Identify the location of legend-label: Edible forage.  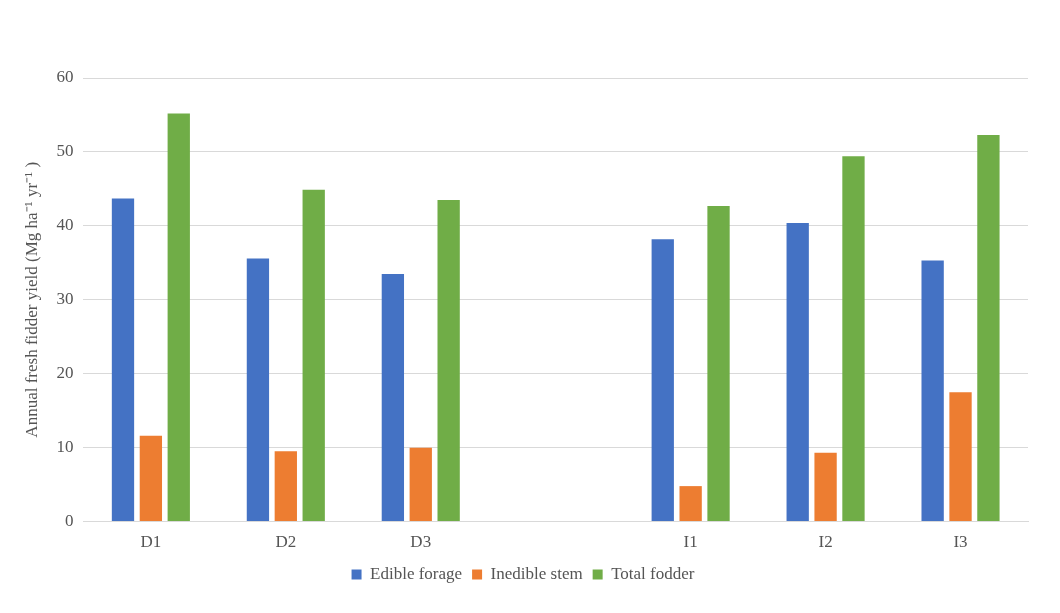
(416, 573).